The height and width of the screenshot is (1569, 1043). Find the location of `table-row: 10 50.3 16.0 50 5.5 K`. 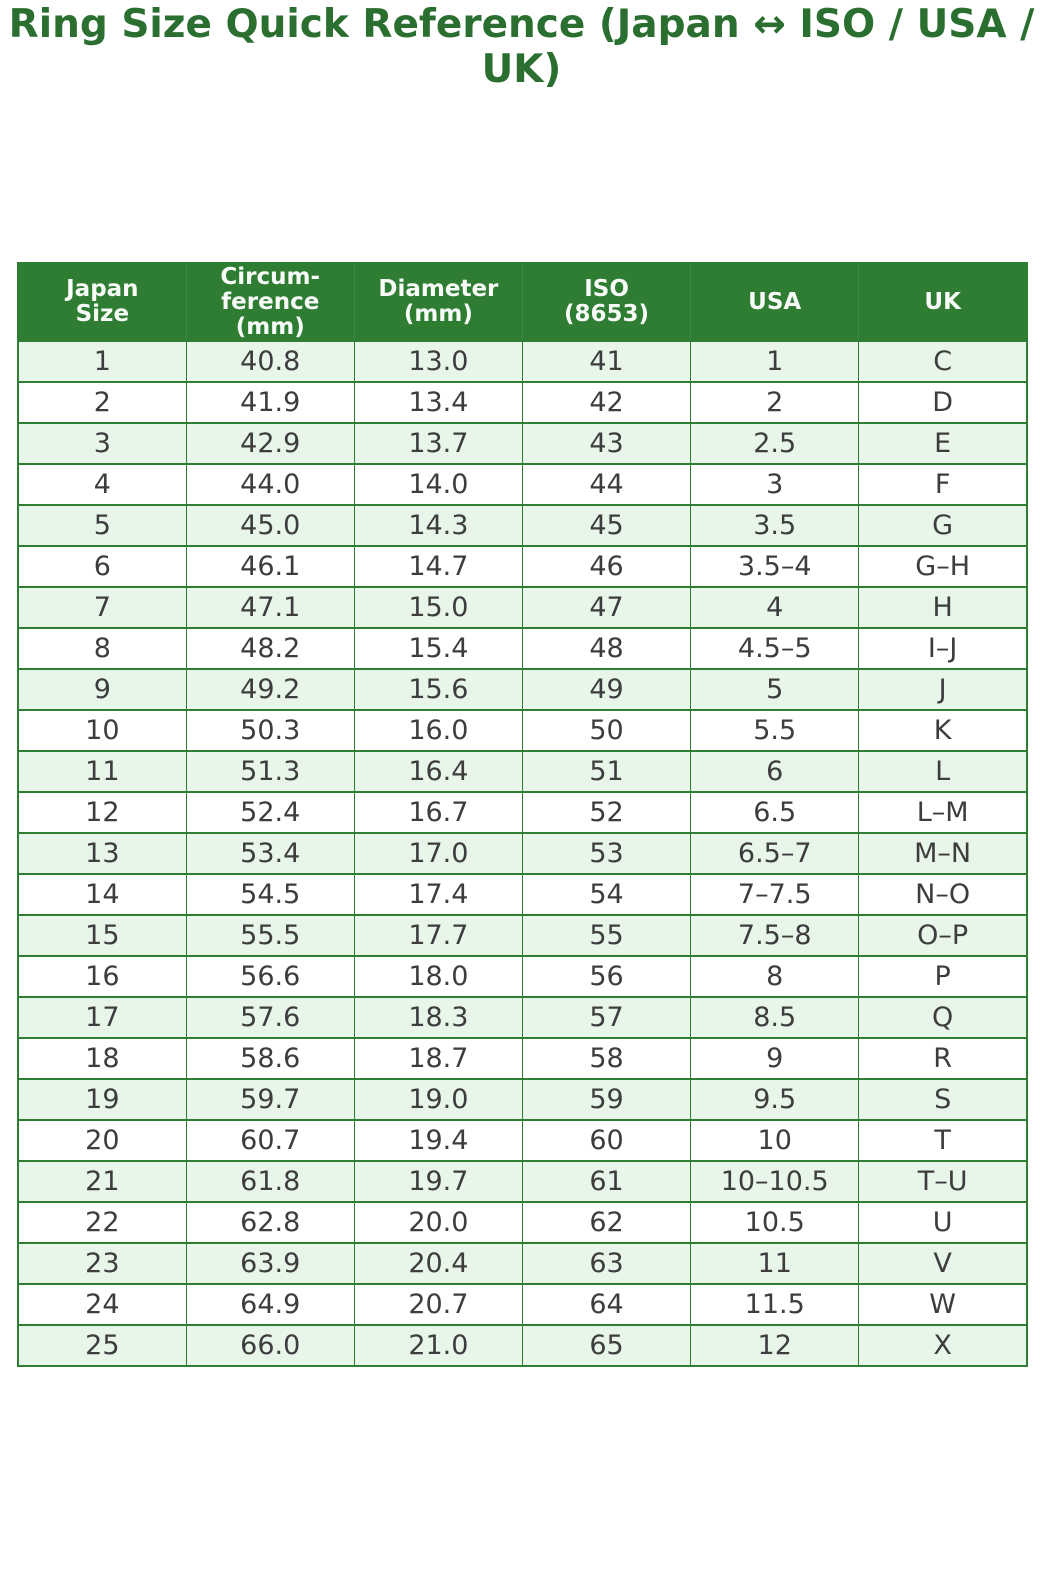

table-row: 10 50.3 16.0 50 5.5 K is located at coordinates (522, 731).